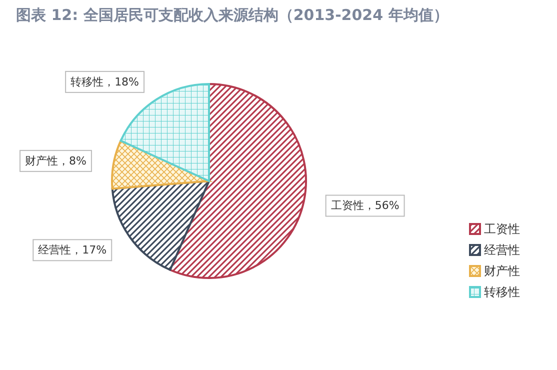  Describe the element at coordinates (502, 250) in the screenshot. I see `legend-label: 经营性` at that location.